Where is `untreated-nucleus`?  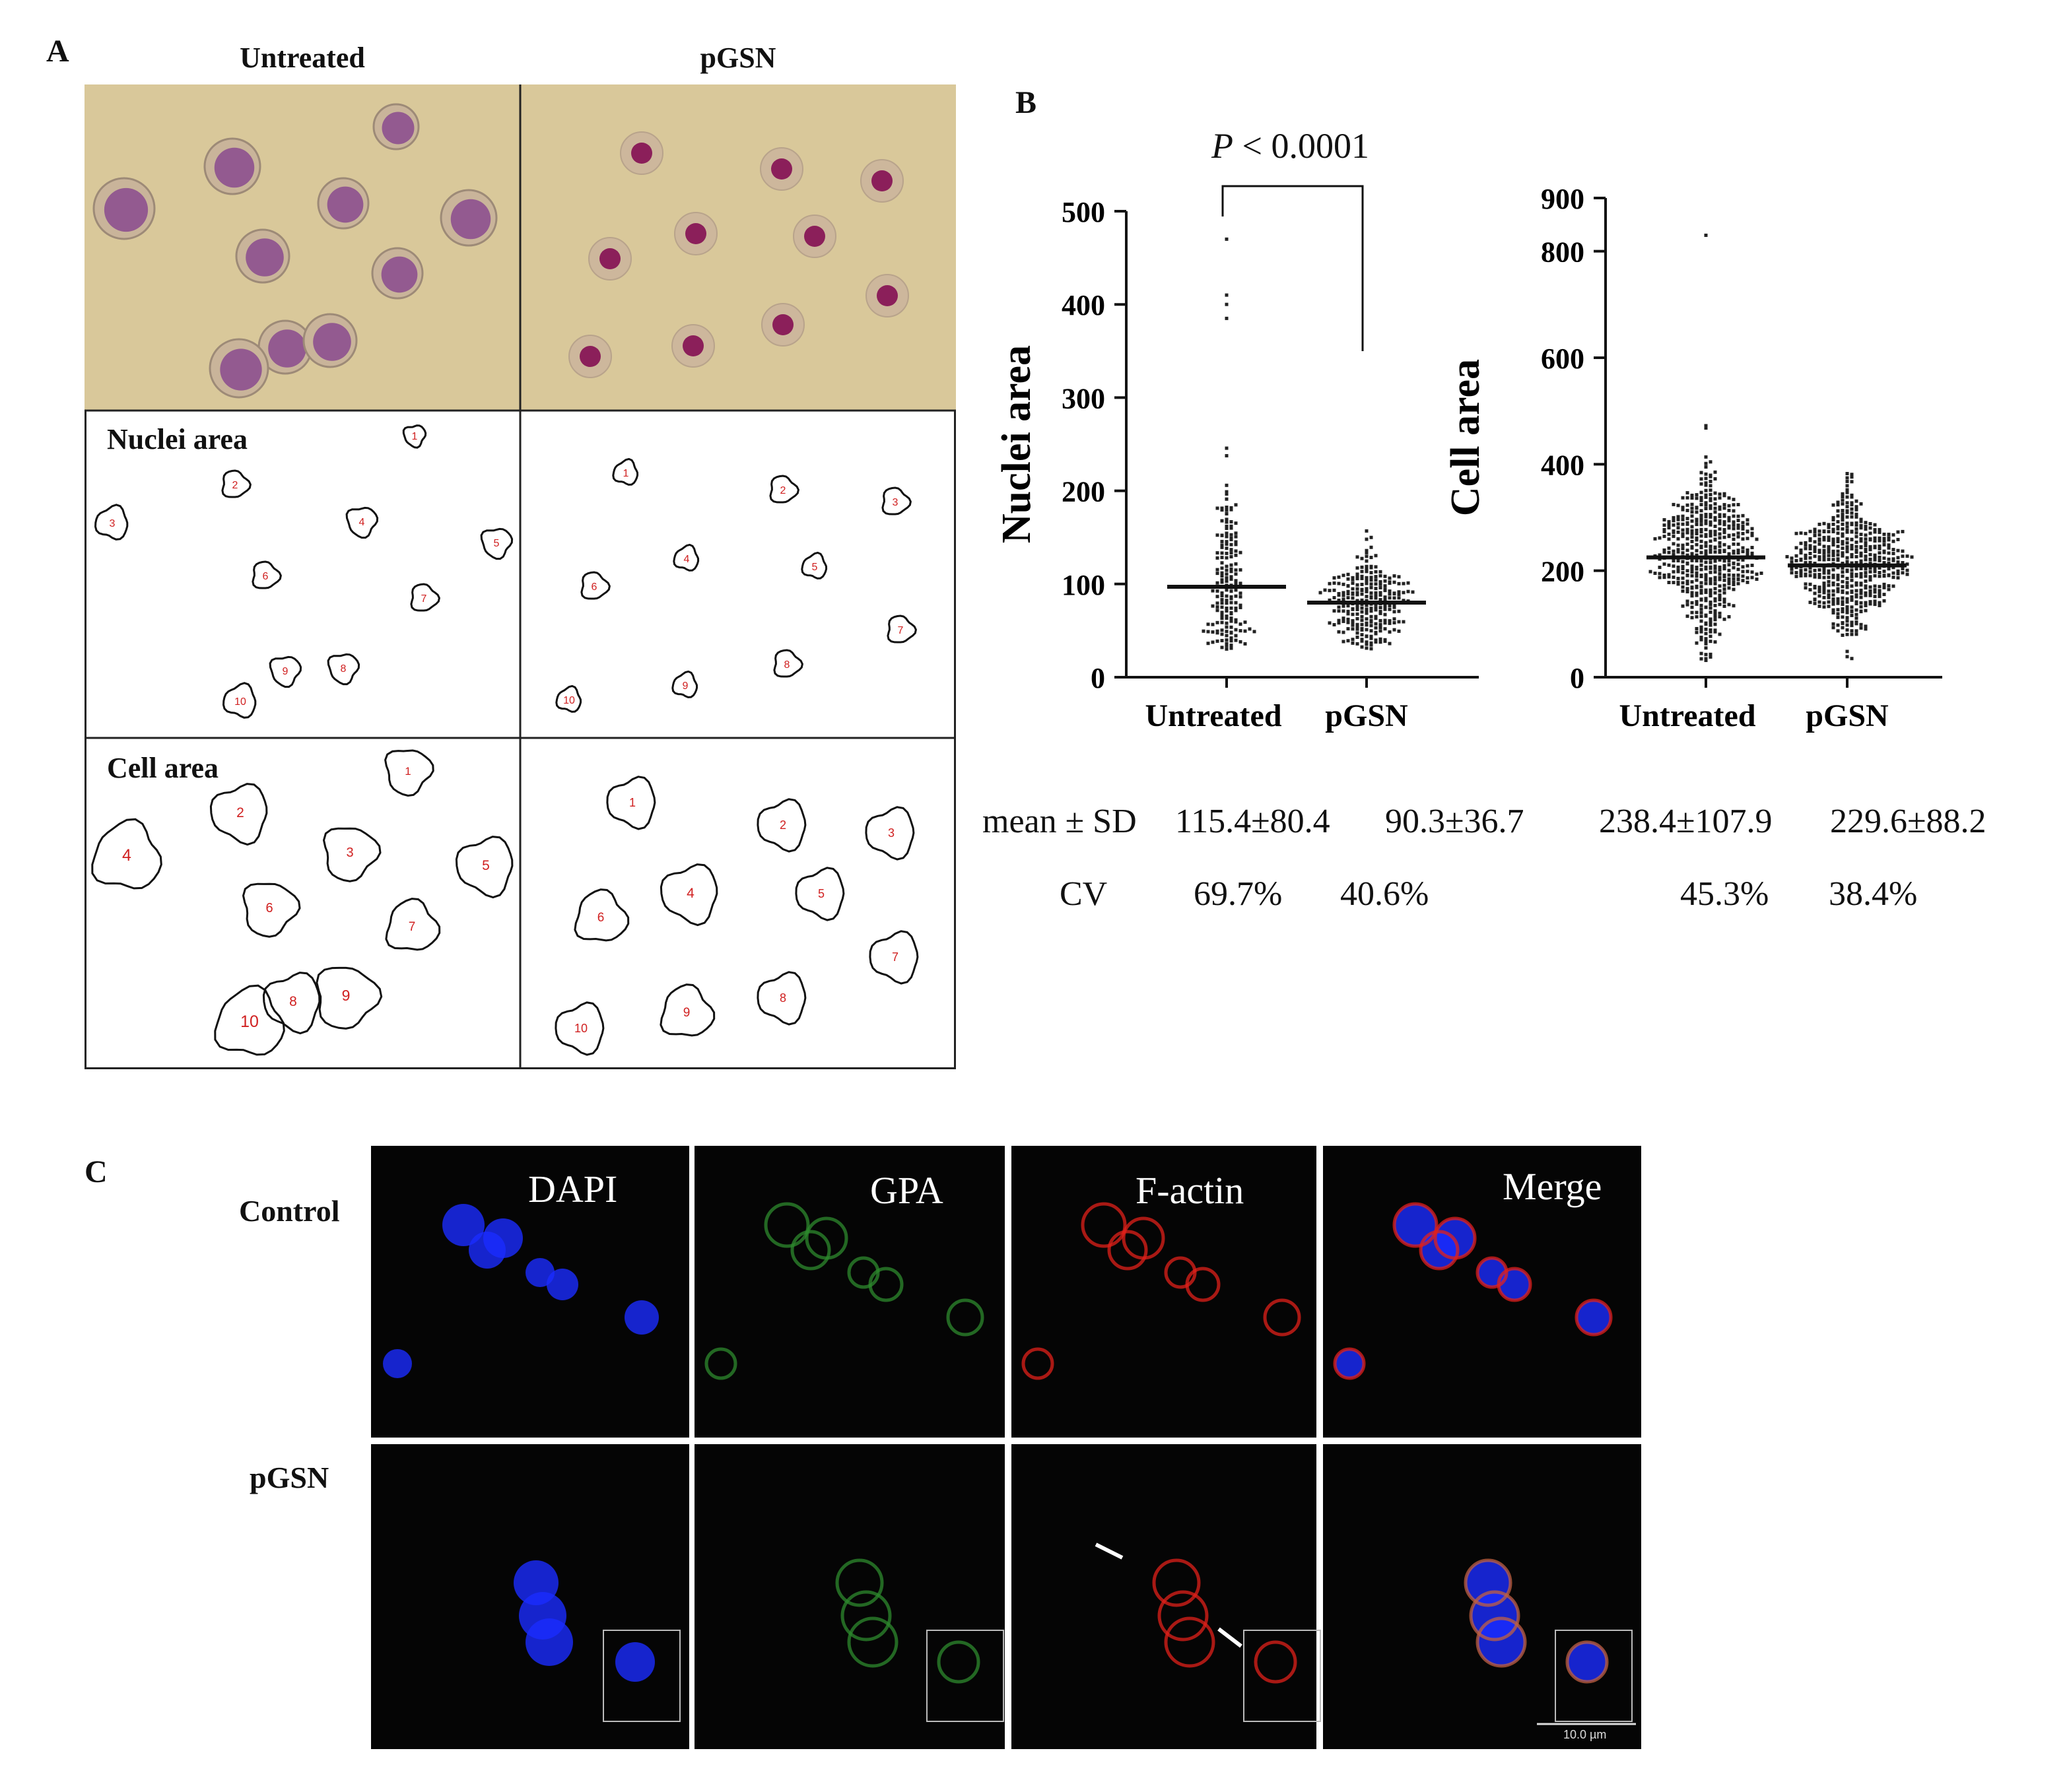
untreated-nucleus is located at coordinates (234, 167).